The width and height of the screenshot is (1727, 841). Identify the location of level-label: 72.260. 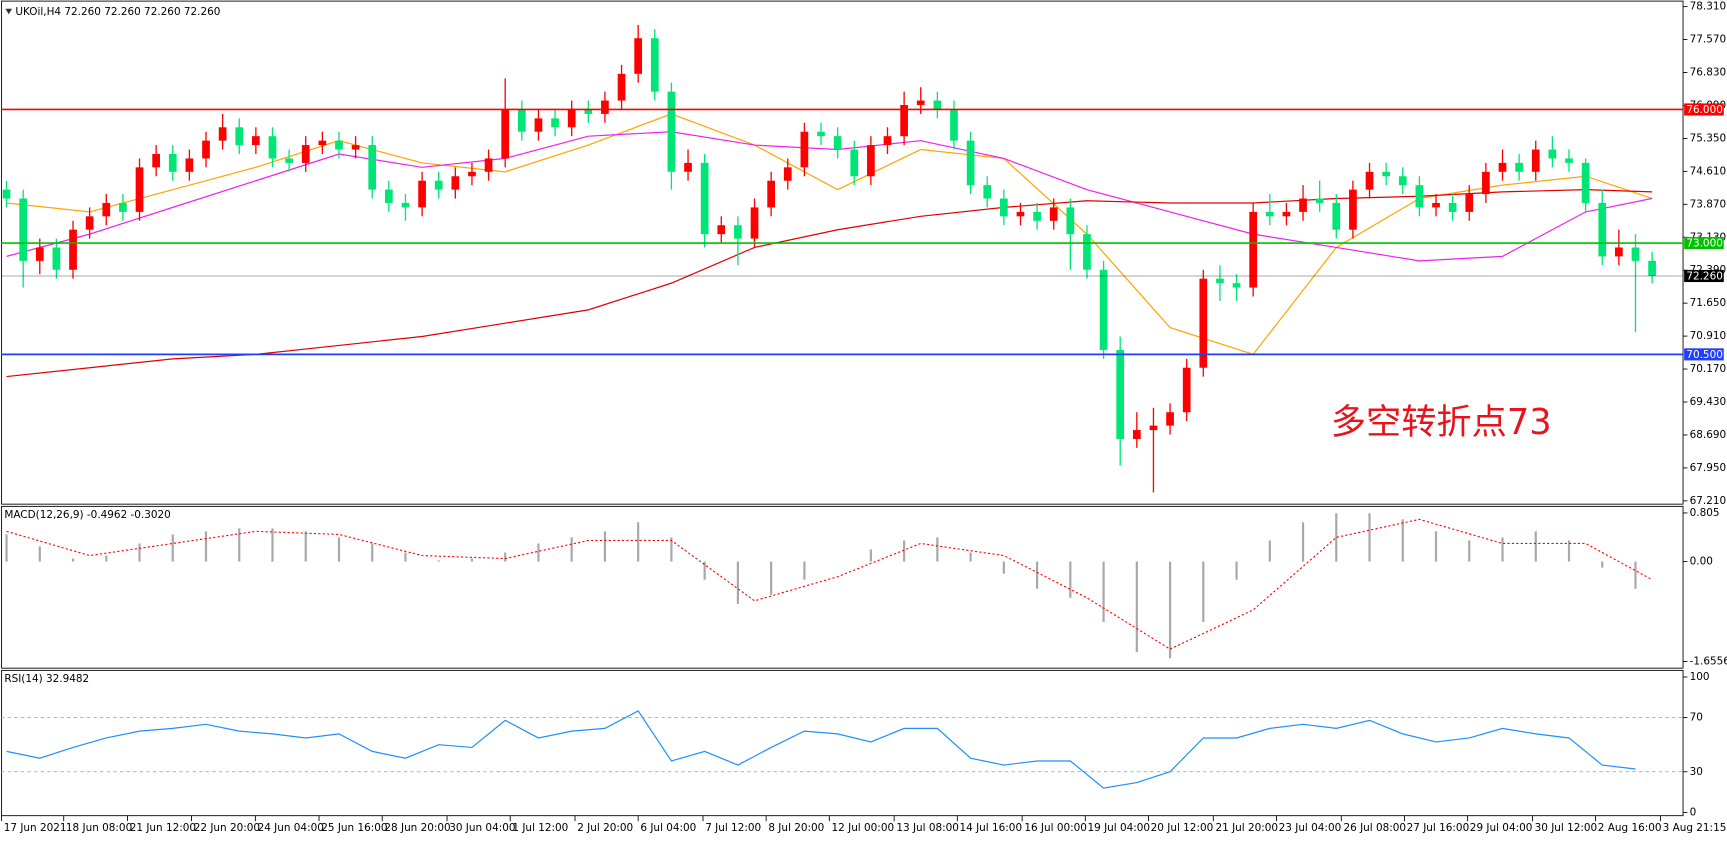
(1704, 277).